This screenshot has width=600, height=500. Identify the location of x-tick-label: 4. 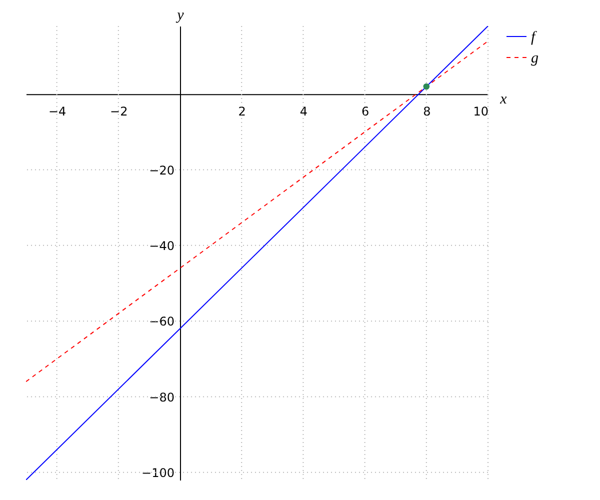
(304, 111).